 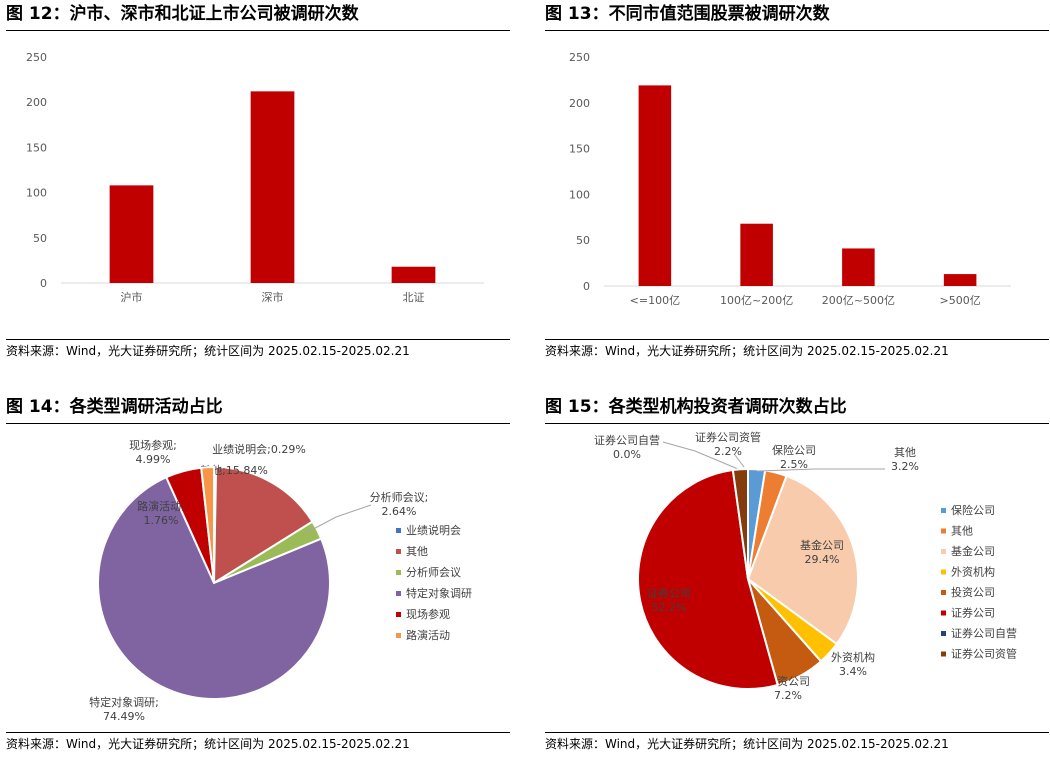 I want to click on data-label: 保险公司 2.5%, so click(x=794, y=457).